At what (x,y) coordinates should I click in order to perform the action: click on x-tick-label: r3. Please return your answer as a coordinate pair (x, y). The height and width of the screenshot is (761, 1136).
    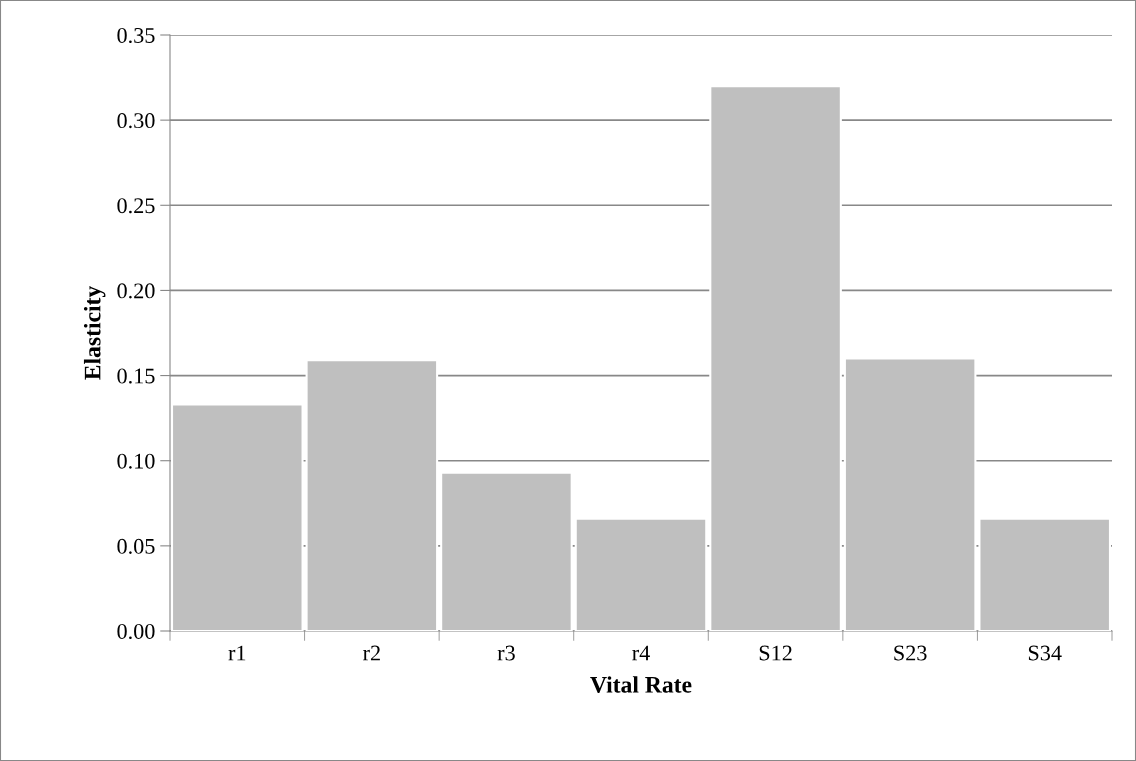
    Looking at the image, I should click on (506, 653).